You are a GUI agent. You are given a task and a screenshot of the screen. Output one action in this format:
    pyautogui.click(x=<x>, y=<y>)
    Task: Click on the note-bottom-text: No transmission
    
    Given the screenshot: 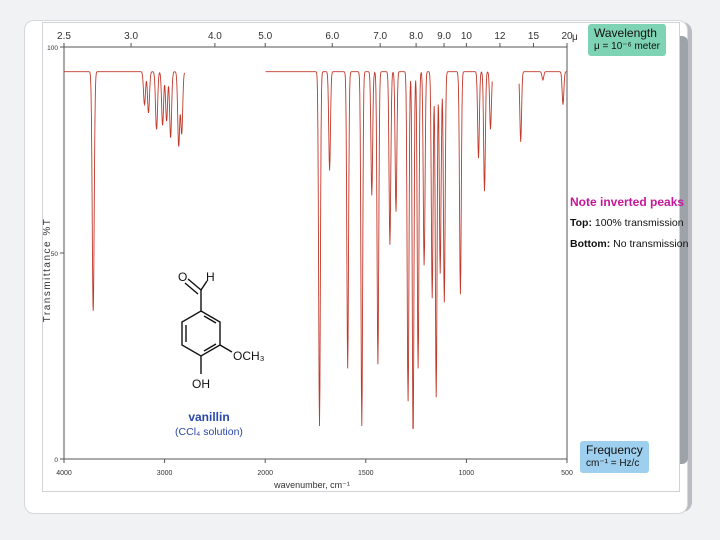 What is the action you would take?
    pyautogui.click(x=651, y=244)
    